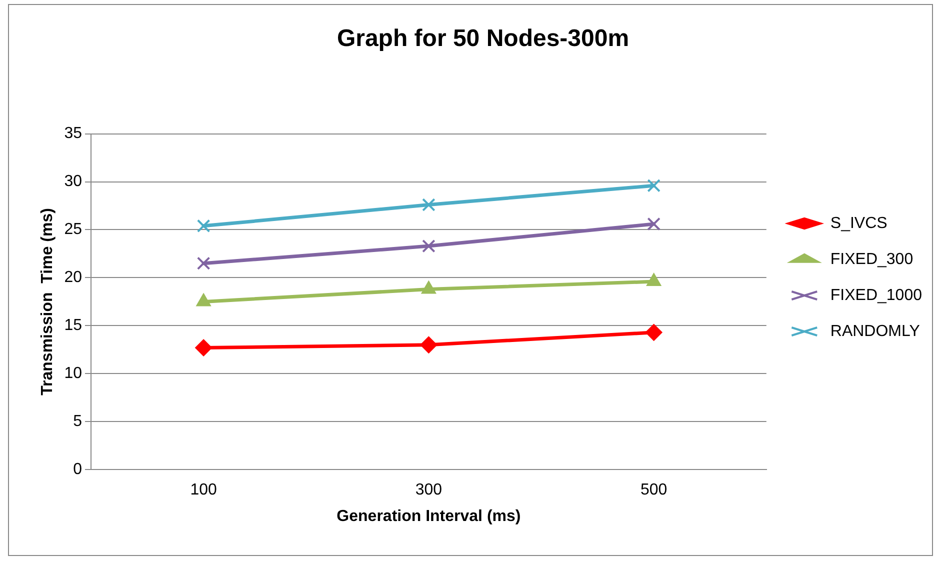 The width and height of the screenshot is (943, 564). I want to click on legend-label: FIXED_300, so click(872, 259).